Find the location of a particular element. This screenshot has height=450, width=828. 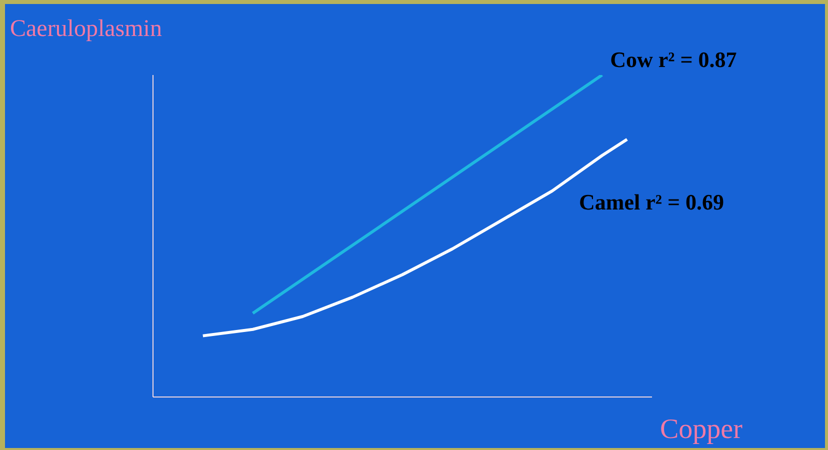

series-label: Cow r² = 0.87 is located at coordinates (673, 59).